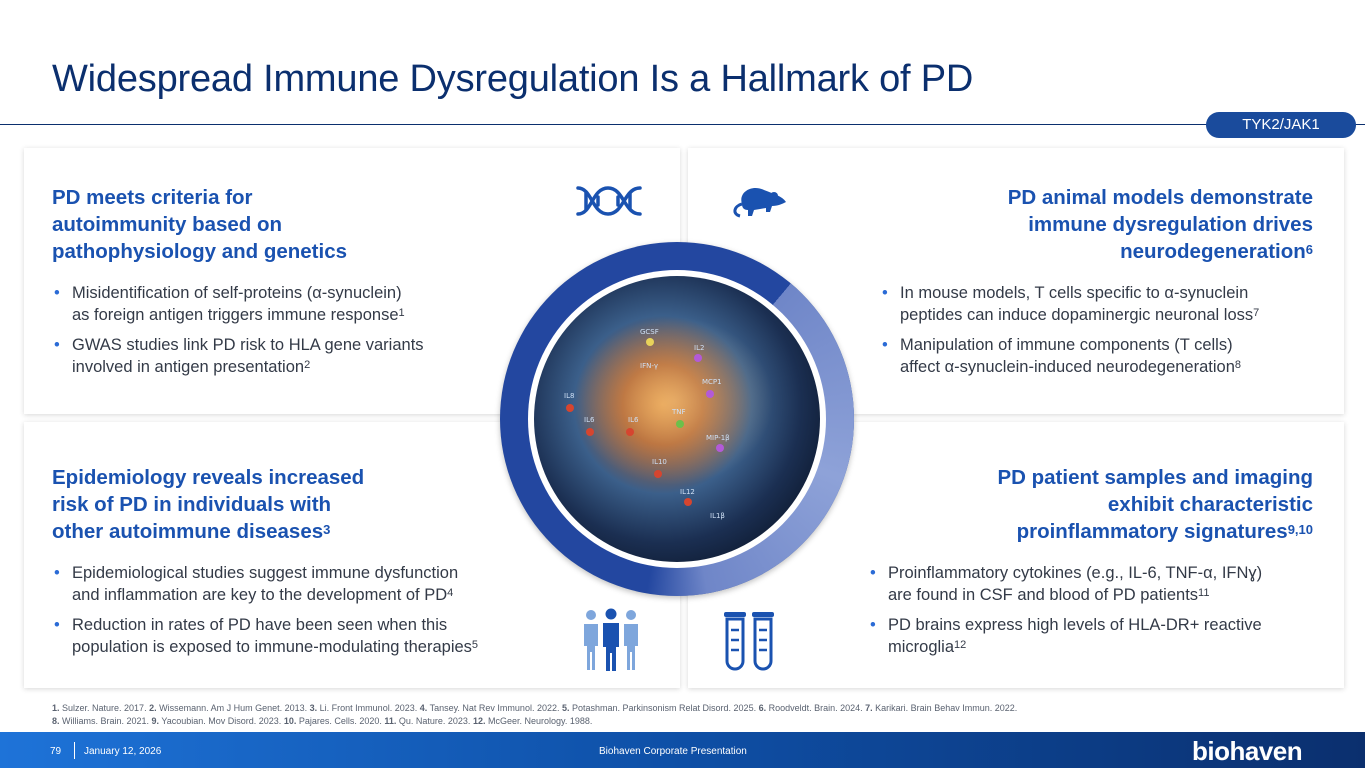 The height and width of the screenshot is (768, 1365). I want to click on cytokine-label: IL12, so click(687, 492).